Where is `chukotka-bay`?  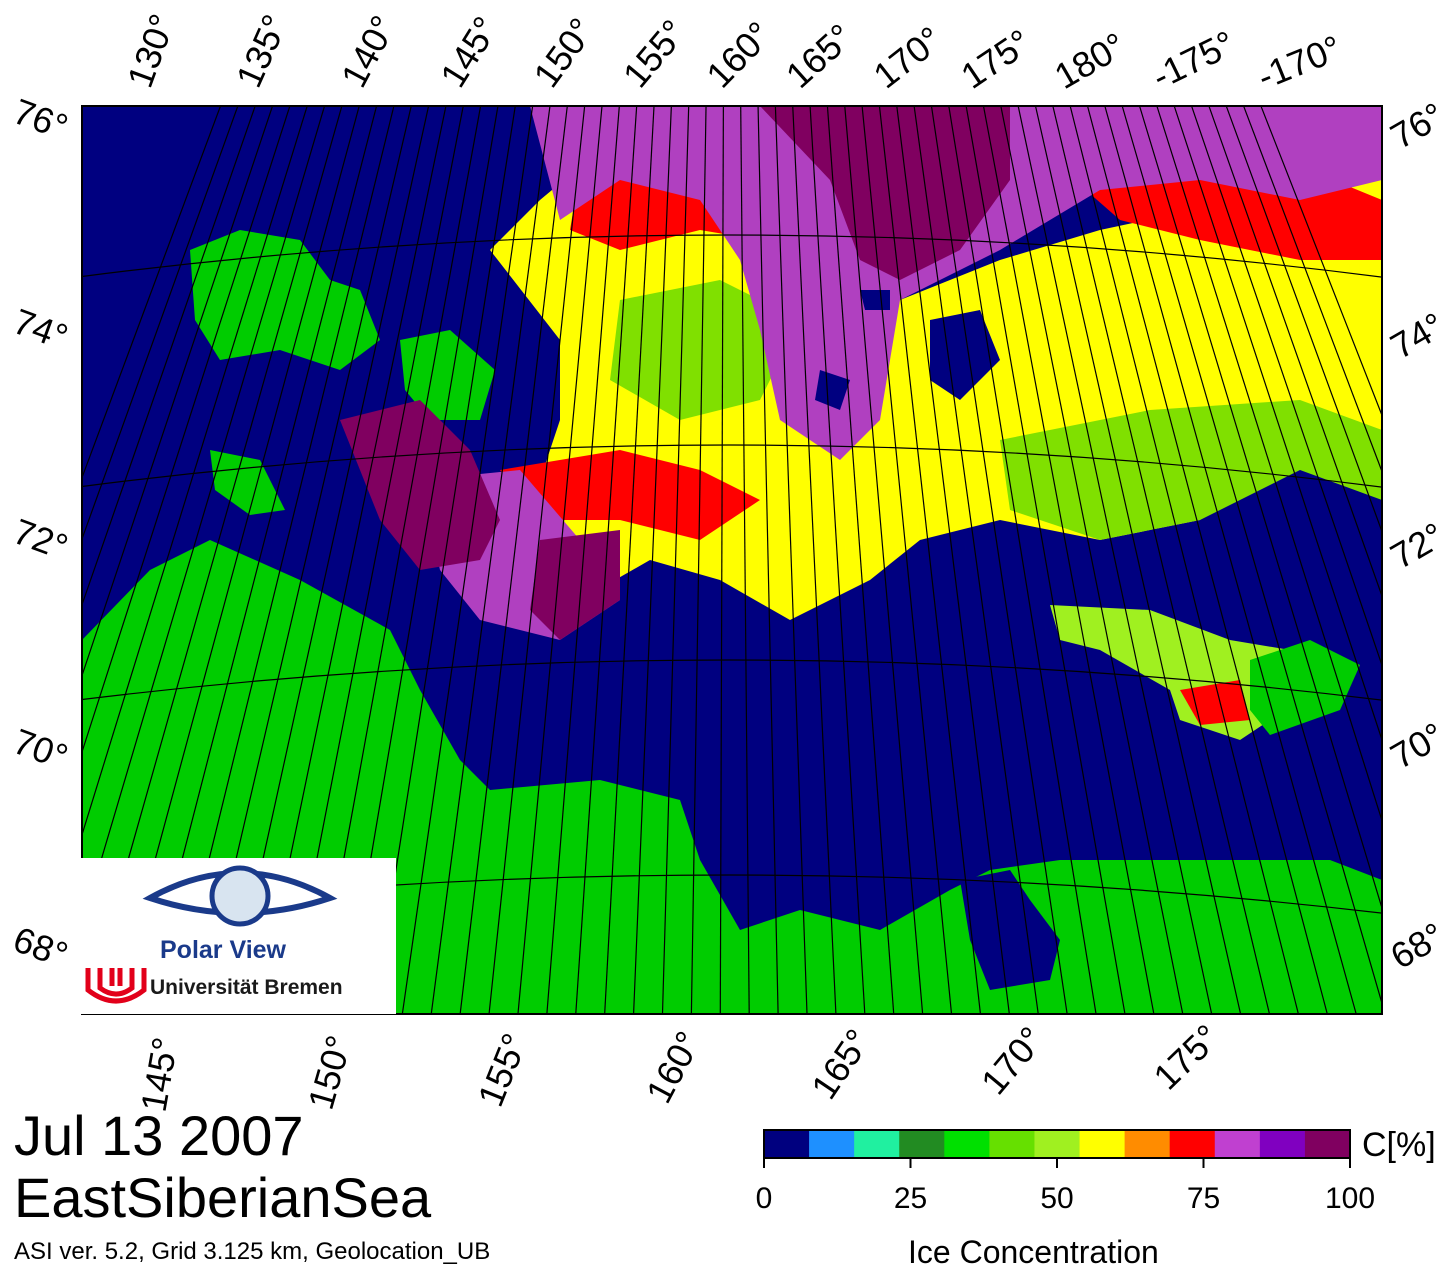
chukotka-bay is located at coordinates (1010, 930).